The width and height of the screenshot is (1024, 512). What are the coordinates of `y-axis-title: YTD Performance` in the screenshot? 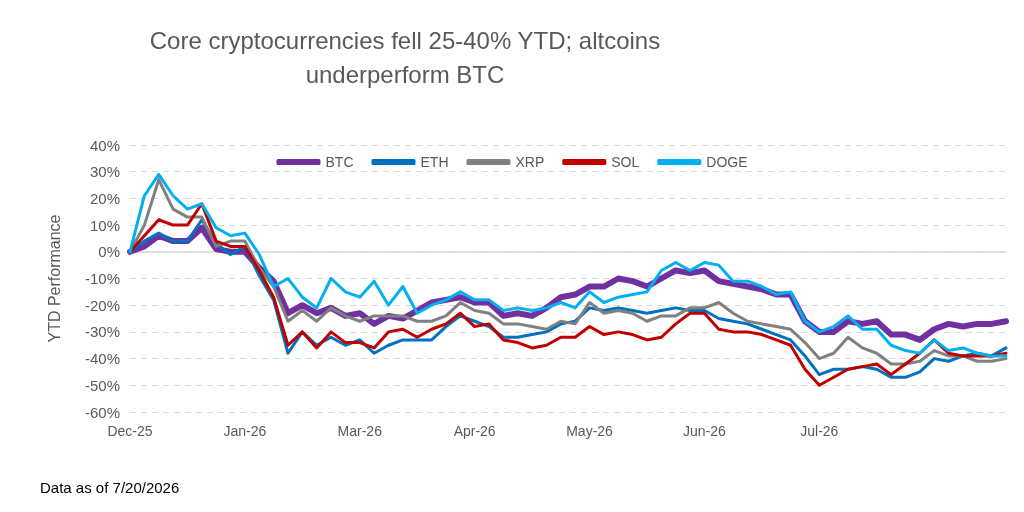 It's located at (54, 278).